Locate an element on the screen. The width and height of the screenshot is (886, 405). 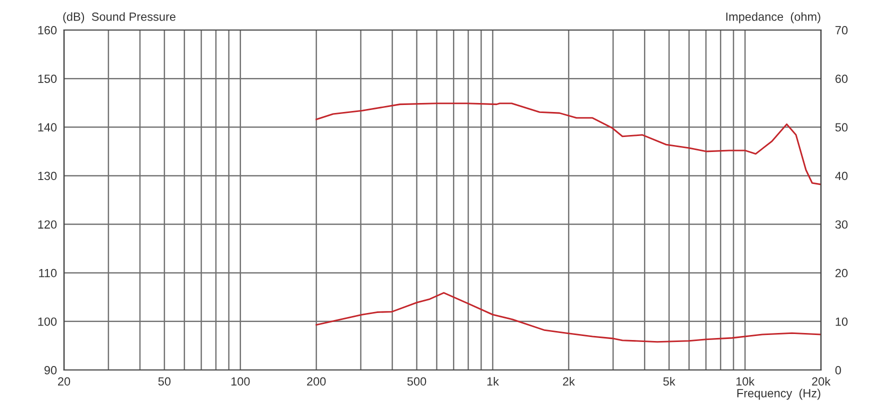
y2-tick-label: 0 is located at coordinates (838, 370).